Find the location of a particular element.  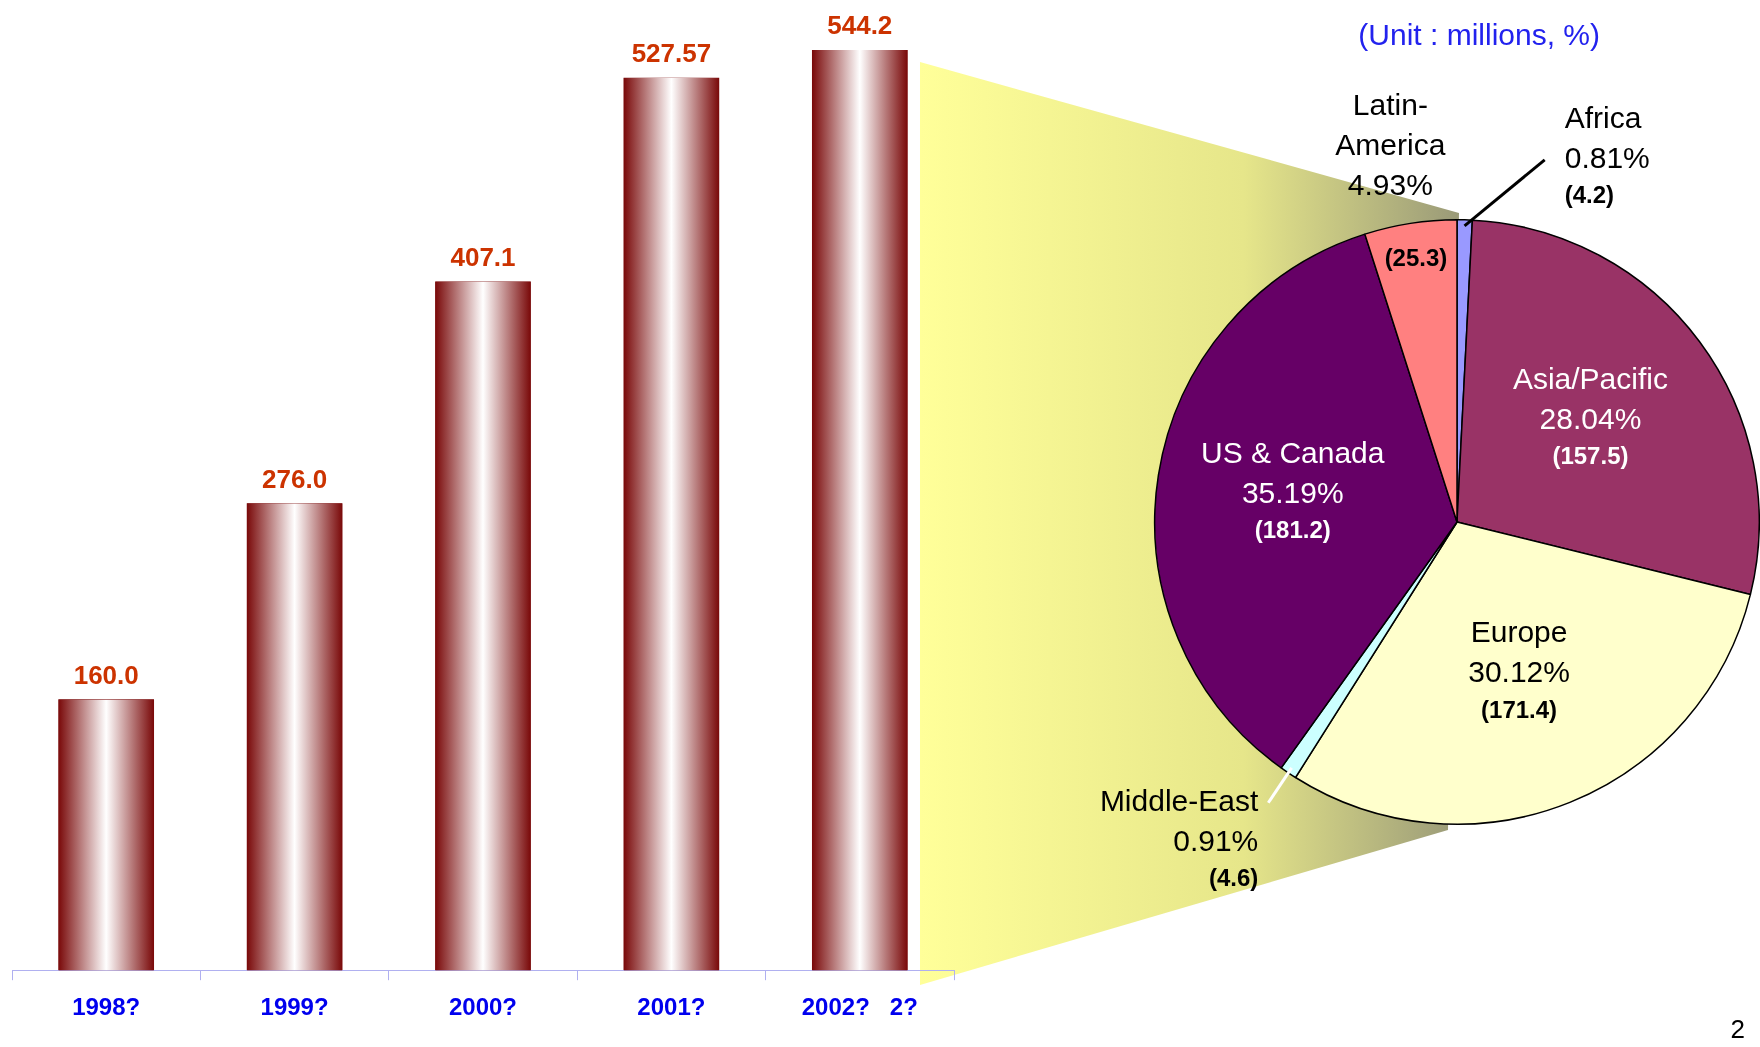

x-tick-label: 2001? is located at coordinates (671, 1007).